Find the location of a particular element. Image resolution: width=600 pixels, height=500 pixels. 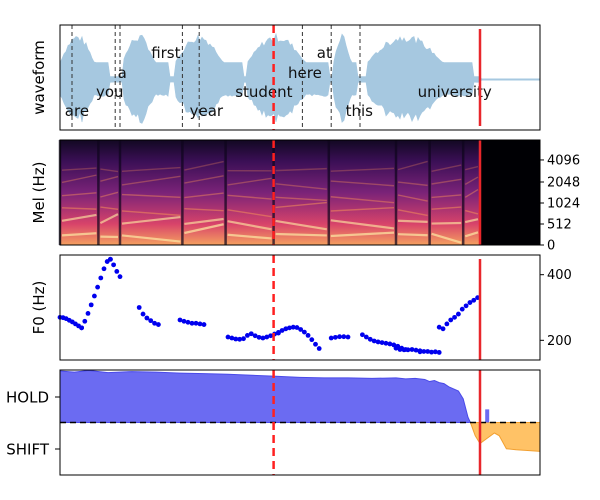

word-label: a is located at coordinates (122, 73).